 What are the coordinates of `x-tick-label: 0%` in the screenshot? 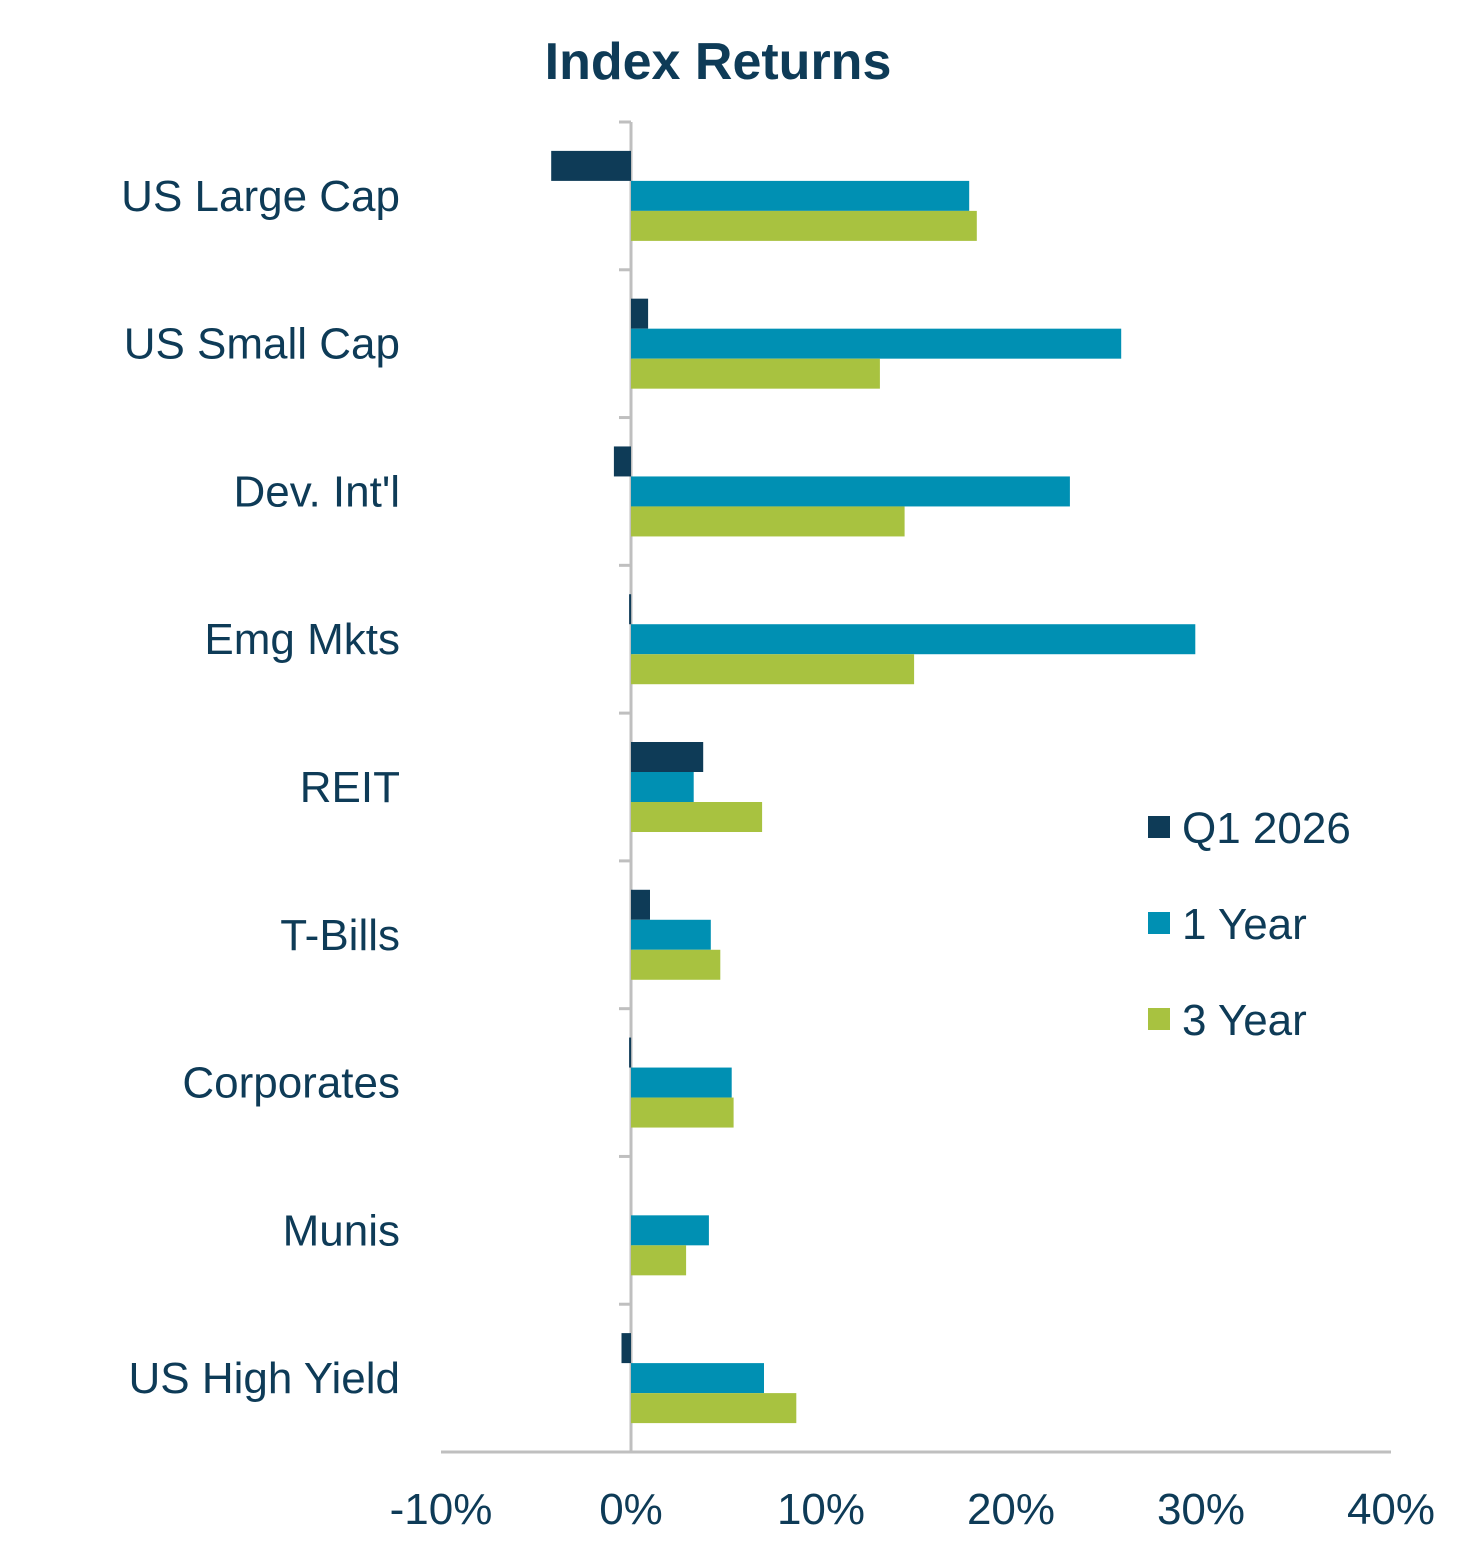 It's located at (631, 1509).